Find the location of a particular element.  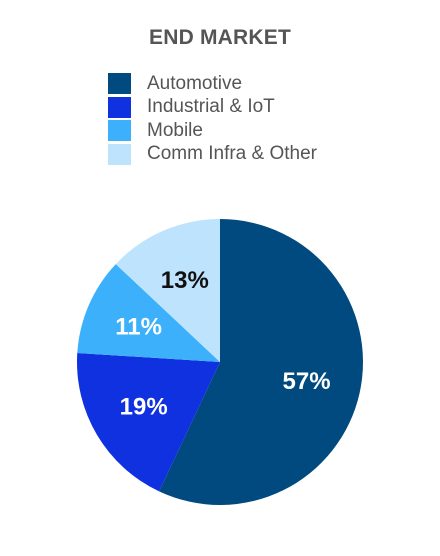

legend-label-mobile: Mobile is located at coordinates (175, 130).